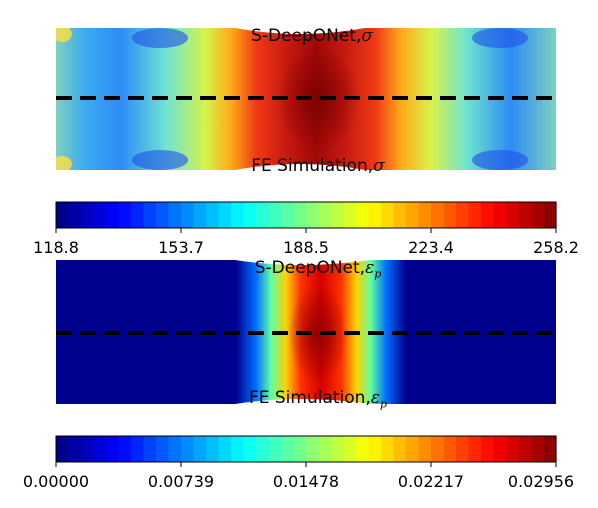  I want to click on strain-bottom-symbol: ε, so click(375, 398).